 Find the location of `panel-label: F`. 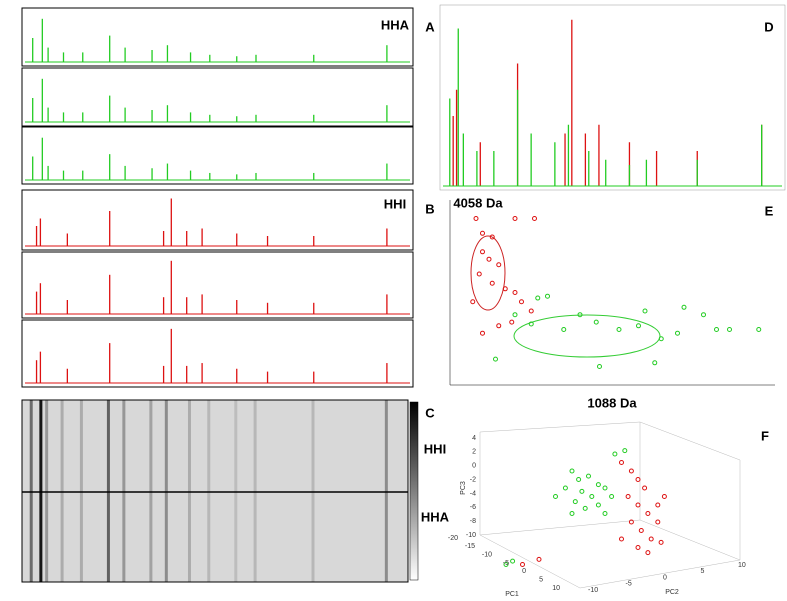

panel-label: F is located at coordinates (765, 435).